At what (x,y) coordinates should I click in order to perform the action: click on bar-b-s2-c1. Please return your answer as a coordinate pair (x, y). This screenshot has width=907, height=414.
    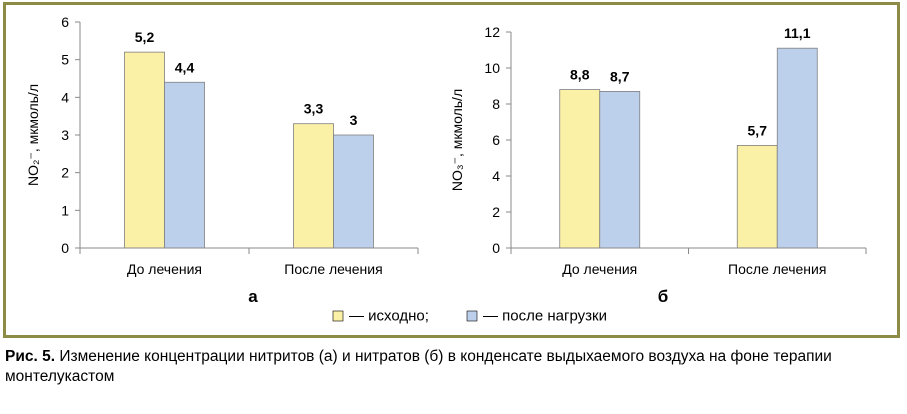
    Looking at the image, I should click on (620, 170).